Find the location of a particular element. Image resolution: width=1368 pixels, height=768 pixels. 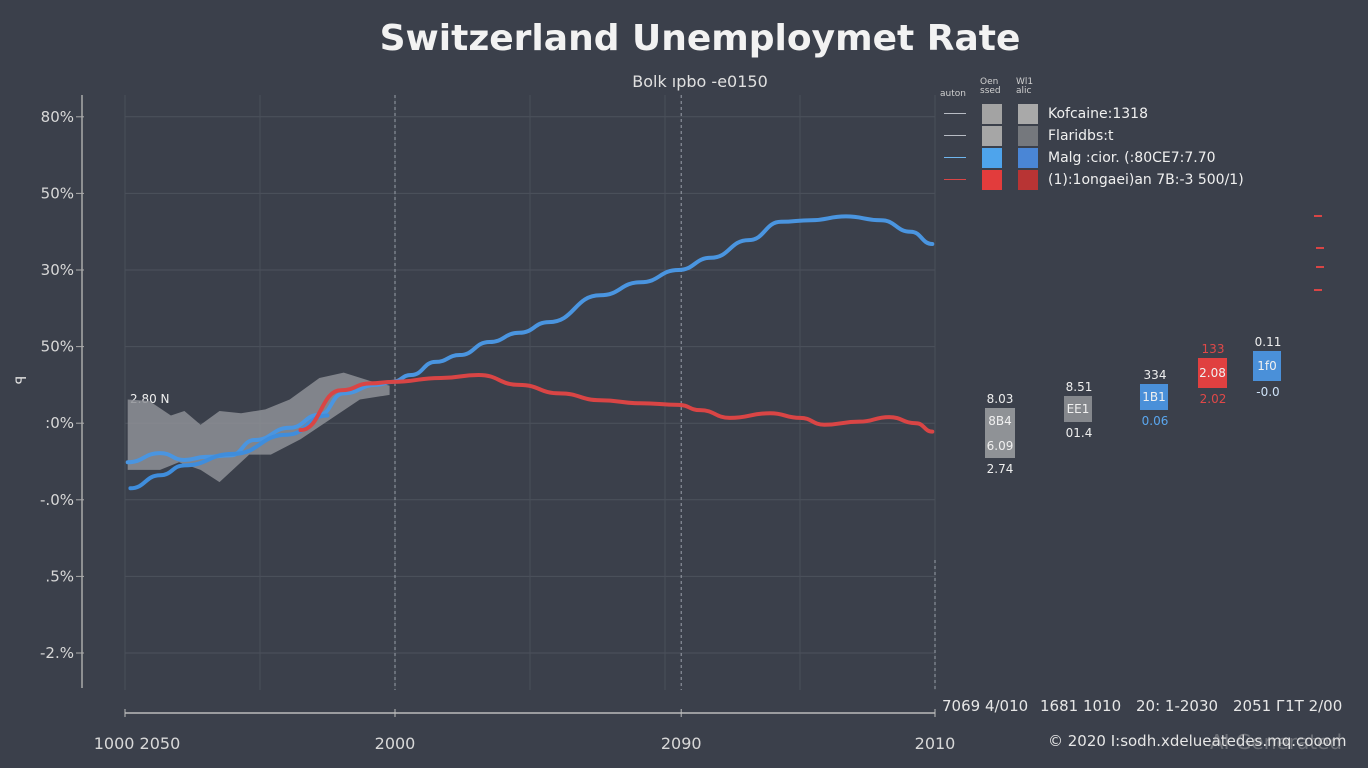

box-top-value: 0.11 is located at coordinates (1268, 342).